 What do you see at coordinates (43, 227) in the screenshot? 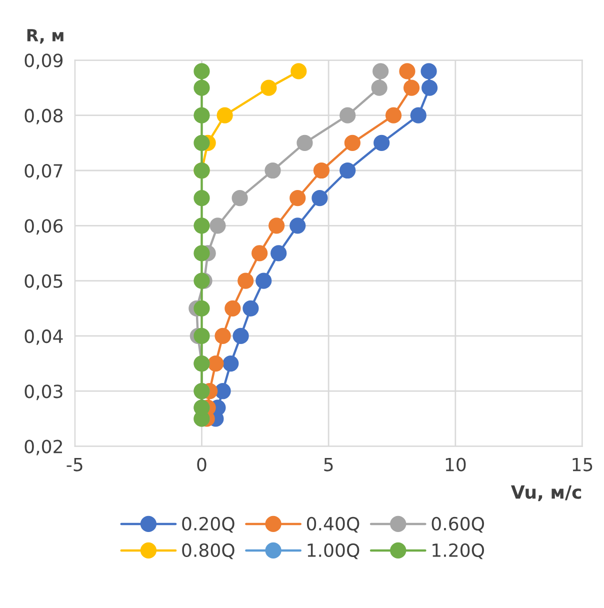
I see `y-tick-label: 0,06` at bounding box center [43, 227].